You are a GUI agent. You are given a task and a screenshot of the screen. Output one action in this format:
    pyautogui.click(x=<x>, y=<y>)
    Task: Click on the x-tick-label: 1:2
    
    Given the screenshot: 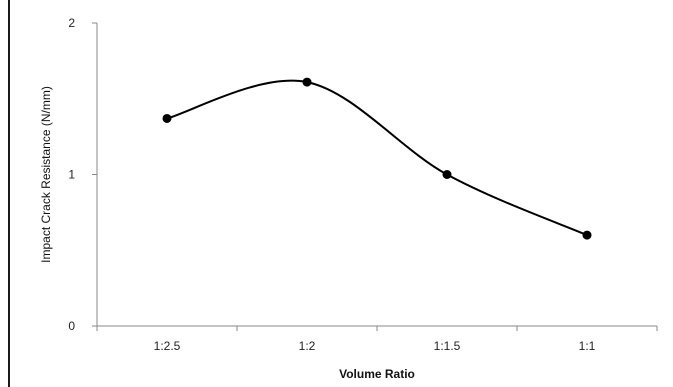 What is the action you would take?
    pyautogui.click(x=307, y=346)
    